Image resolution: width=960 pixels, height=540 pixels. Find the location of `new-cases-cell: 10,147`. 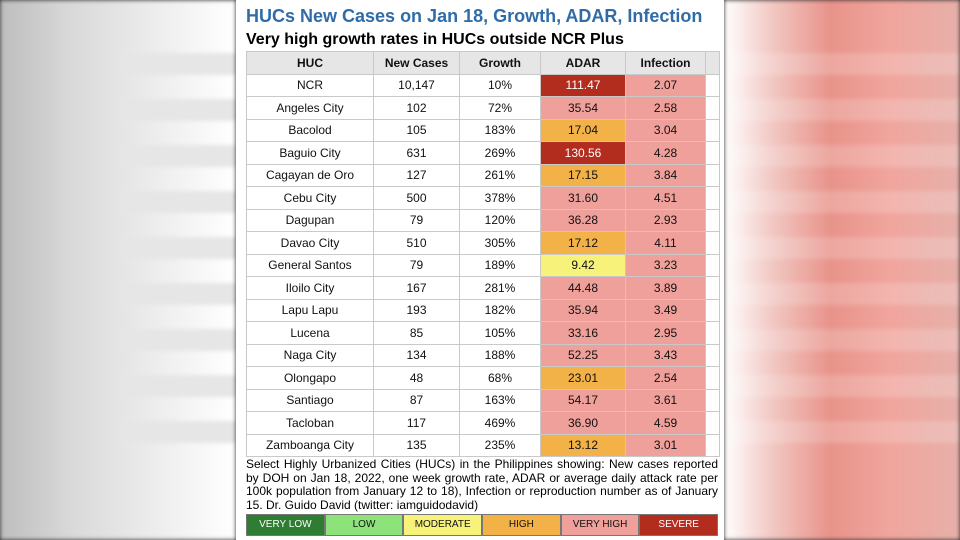

new-cases-cell: 10,147 is located at coordinates (416, 85).